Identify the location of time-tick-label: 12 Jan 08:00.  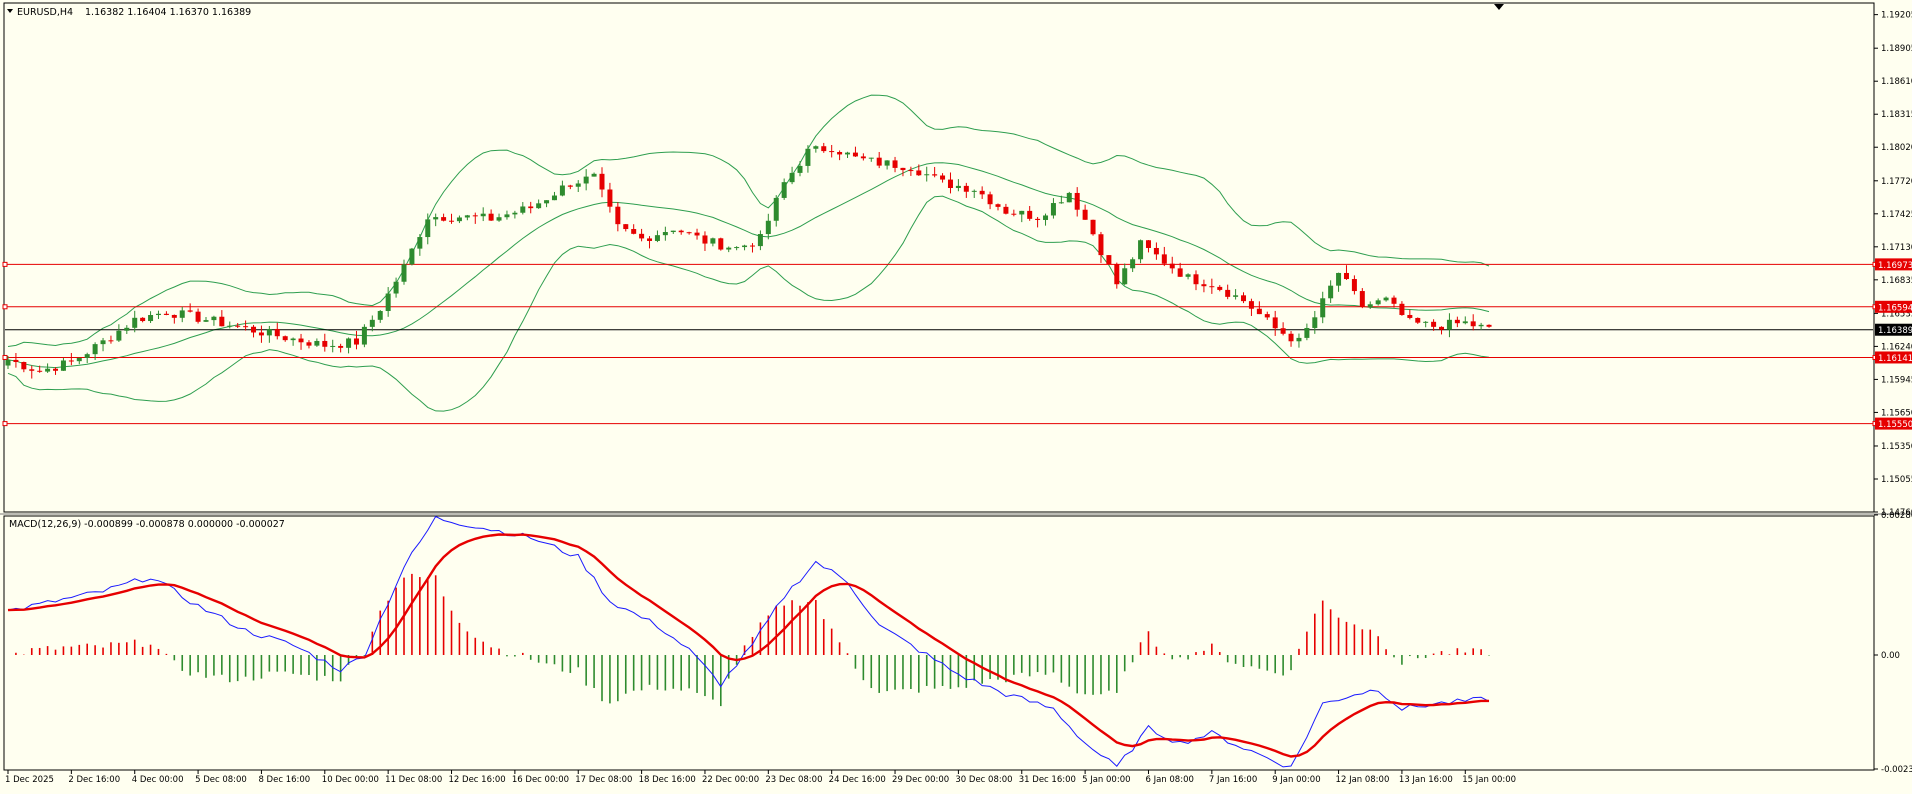
(1363, 780).